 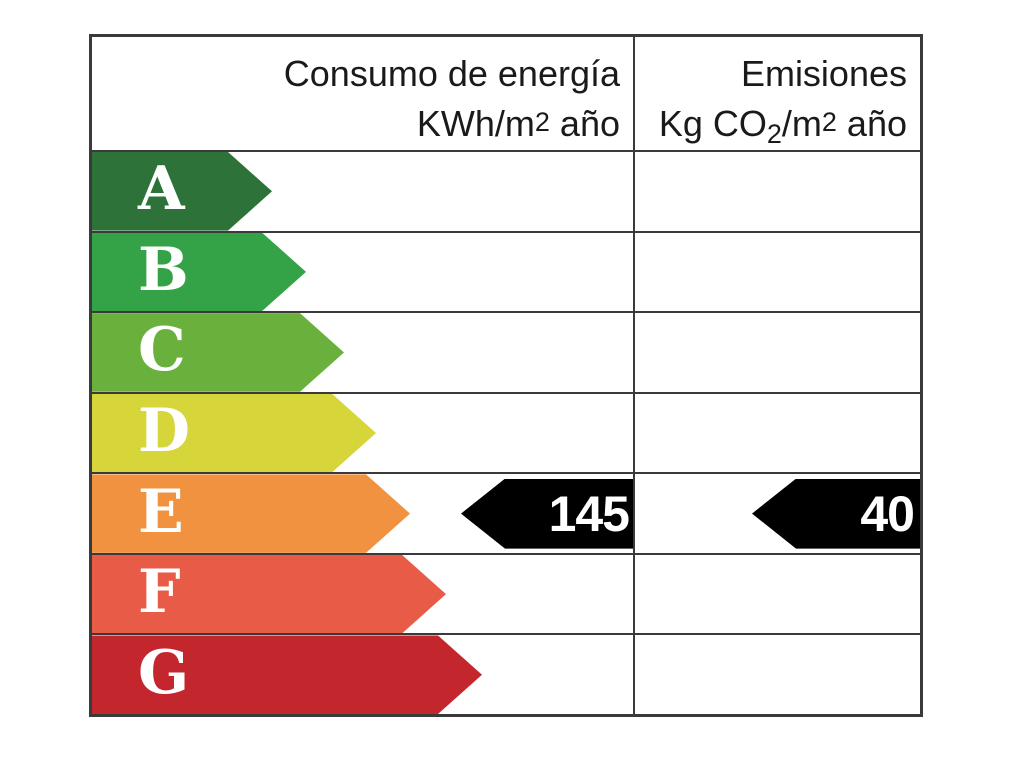 What do you see at coordinates (159, 592) in the screenshot?
I see `rating-letter-f: F` at bounding box center [159, 592].